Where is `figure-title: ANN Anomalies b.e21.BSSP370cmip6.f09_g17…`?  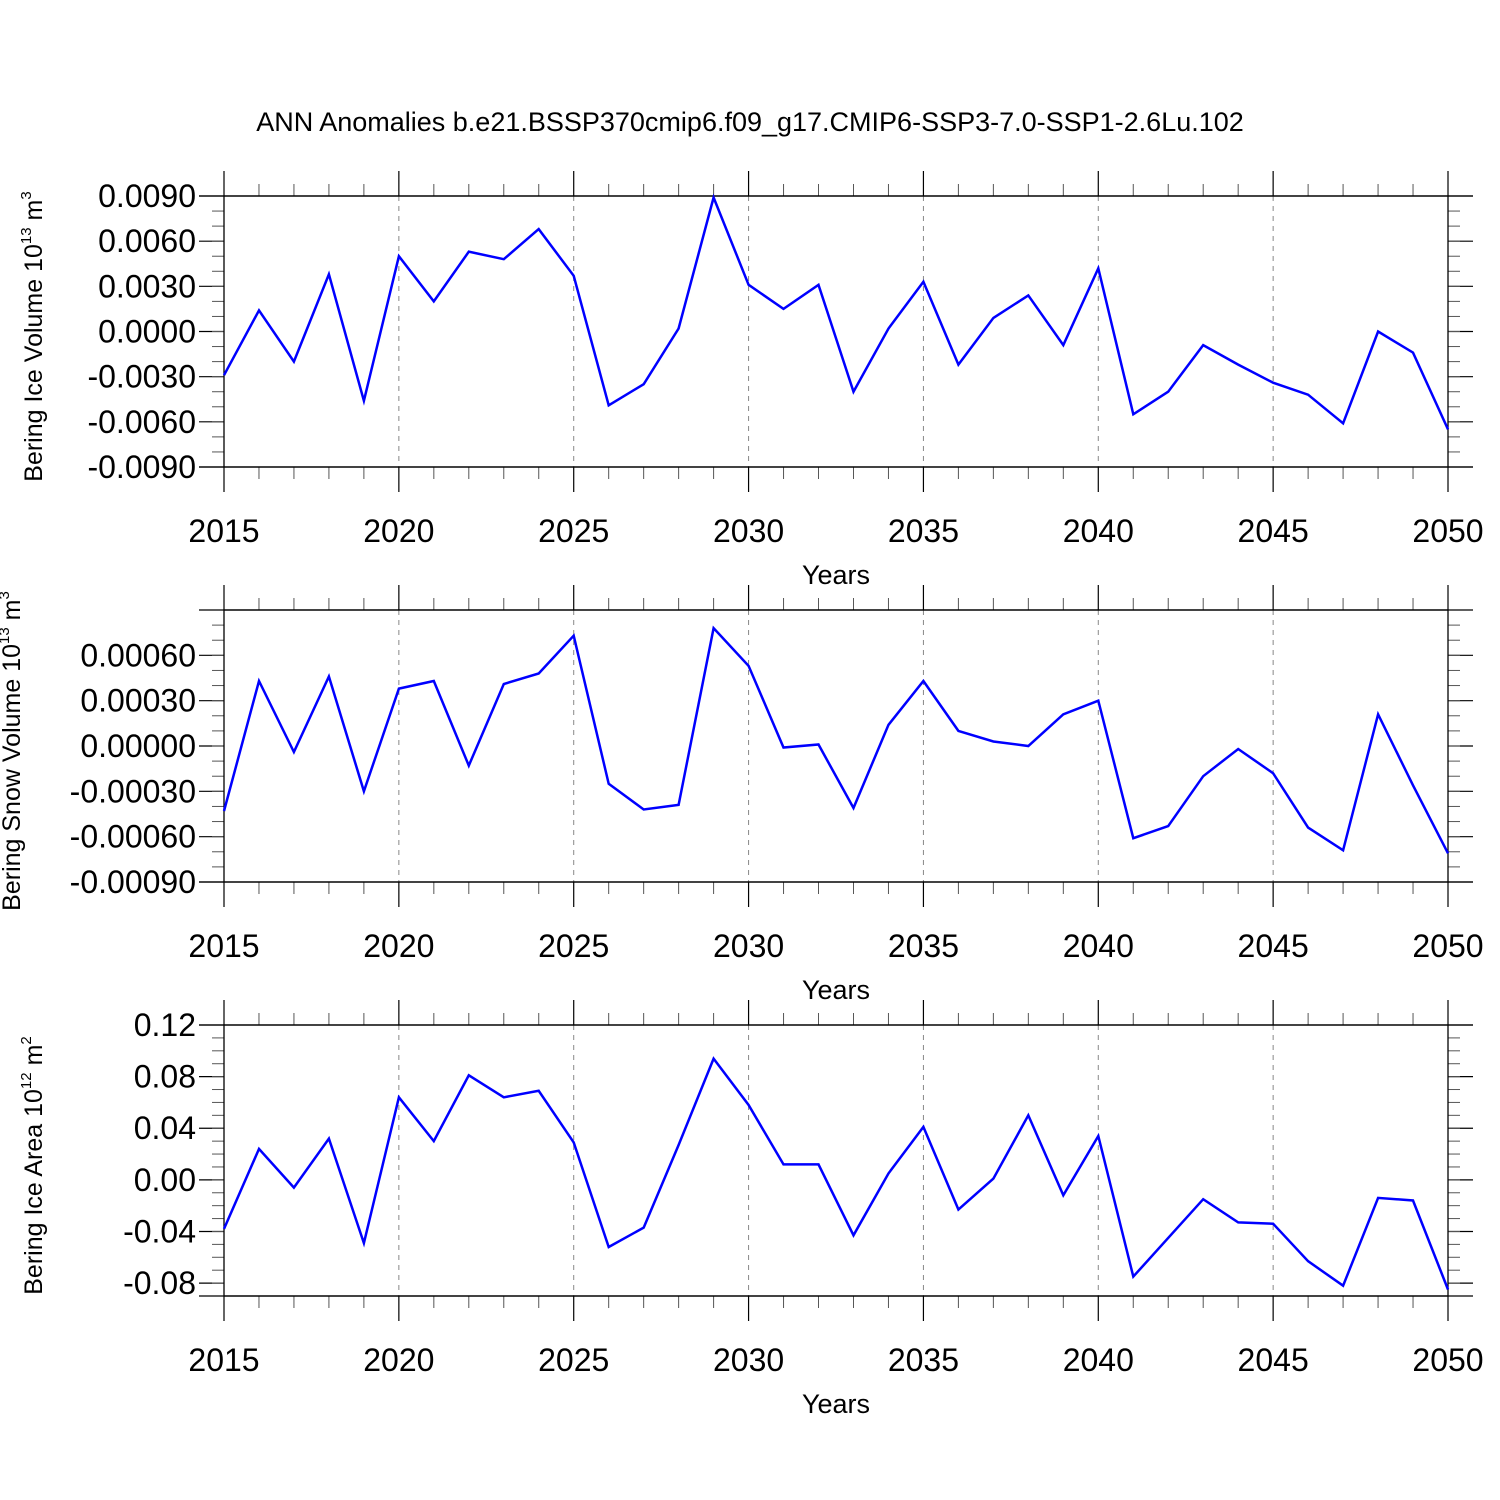 figure-title: ANN Anomalies b.e21.BSSP370cmip6.f09_g17… is located at coordinates (750, 122).